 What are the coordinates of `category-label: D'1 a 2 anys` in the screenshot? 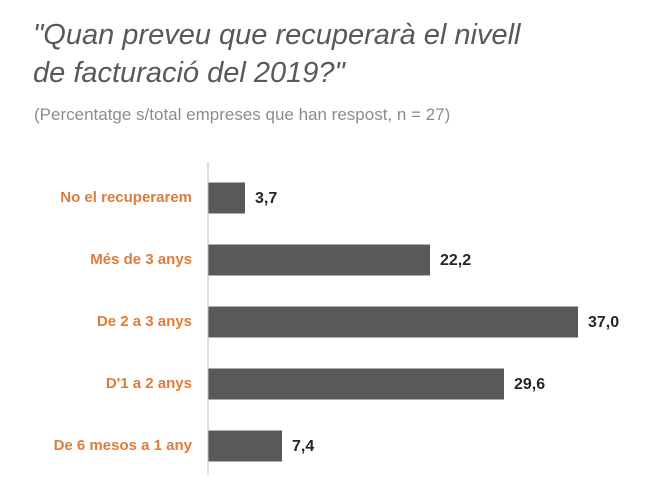 It's located at (149, 383).